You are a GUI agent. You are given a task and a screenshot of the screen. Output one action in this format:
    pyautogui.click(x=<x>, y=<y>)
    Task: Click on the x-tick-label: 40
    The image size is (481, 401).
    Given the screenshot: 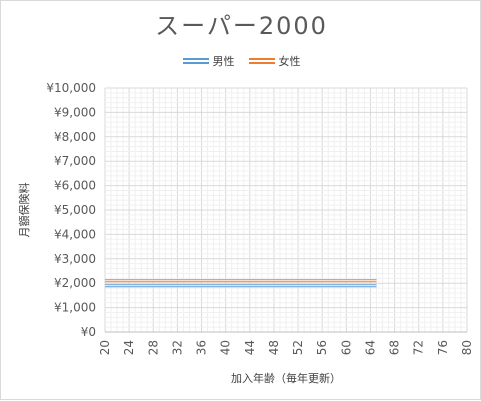 What is the action you would take?
    pyautogui.click(x=226, y=347)
    